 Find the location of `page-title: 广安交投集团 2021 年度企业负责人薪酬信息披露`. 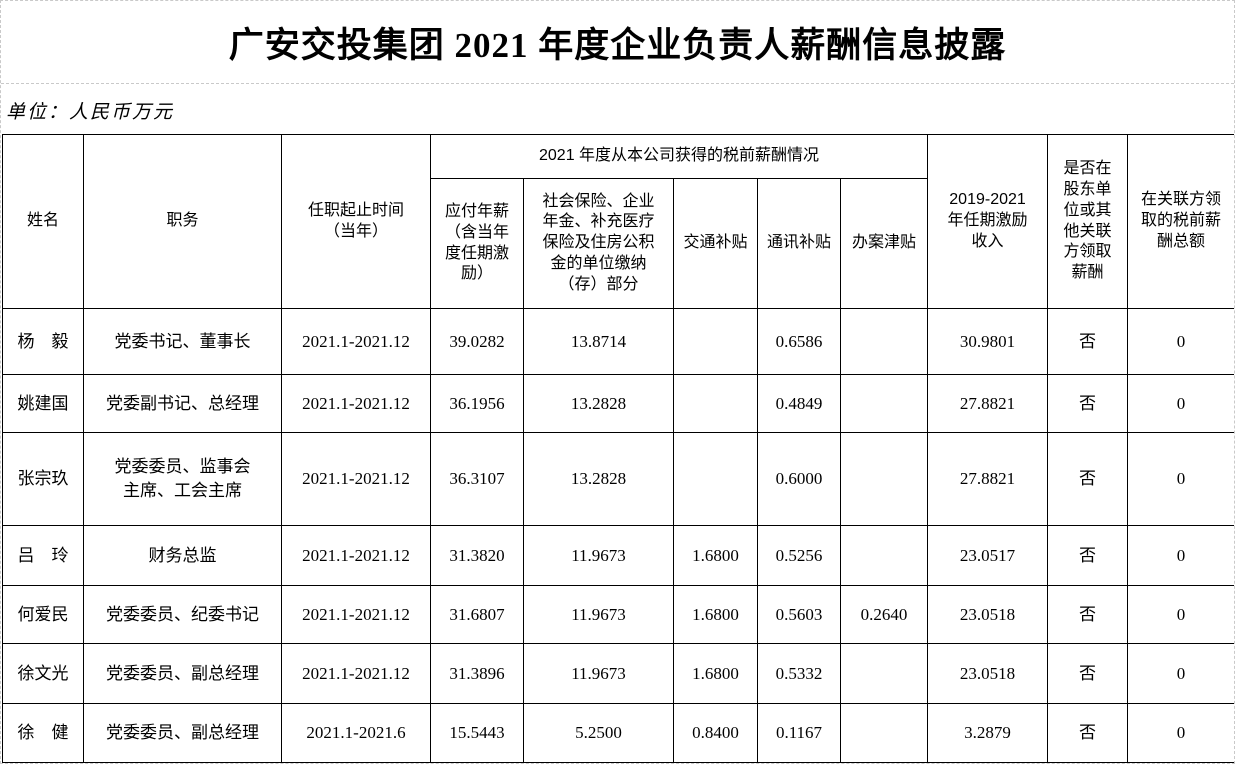

page-title: 广安交投集团 2021 年度企业负责人薪酬信息披露 is located at coordinates (617, 45).